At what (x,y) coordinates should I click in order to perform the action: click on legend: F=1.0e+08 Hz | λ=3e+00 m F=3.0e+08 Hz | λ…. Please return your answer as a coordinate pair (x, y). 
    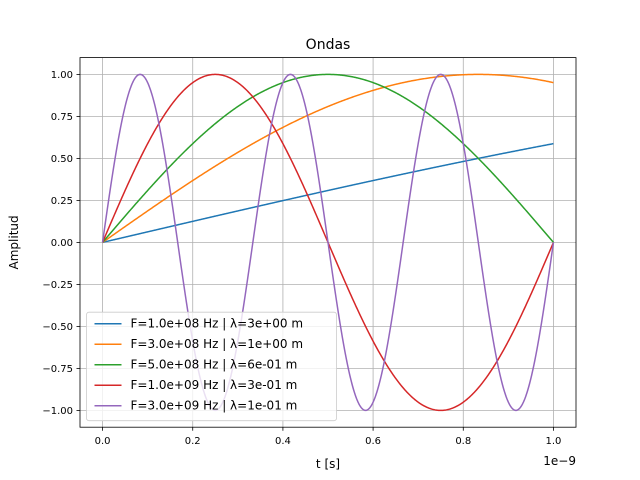
    Looking at the image, I should click on (211, 366).